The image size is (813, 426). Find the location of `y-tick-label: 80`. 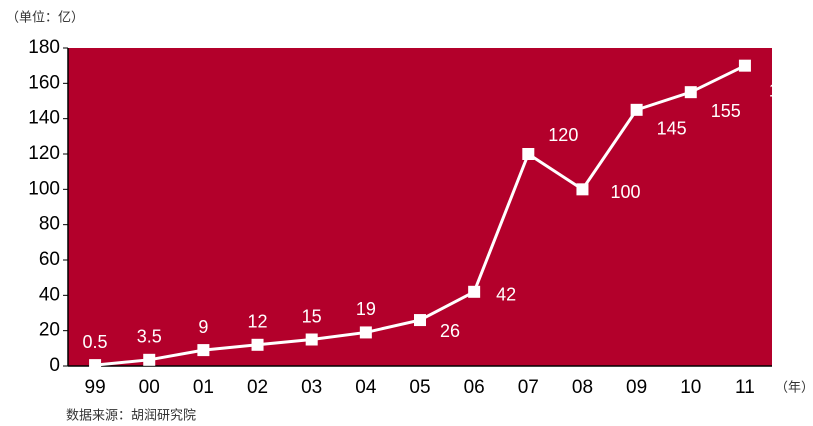

y-tick-label: 80 is located at coordinates (49, 224).